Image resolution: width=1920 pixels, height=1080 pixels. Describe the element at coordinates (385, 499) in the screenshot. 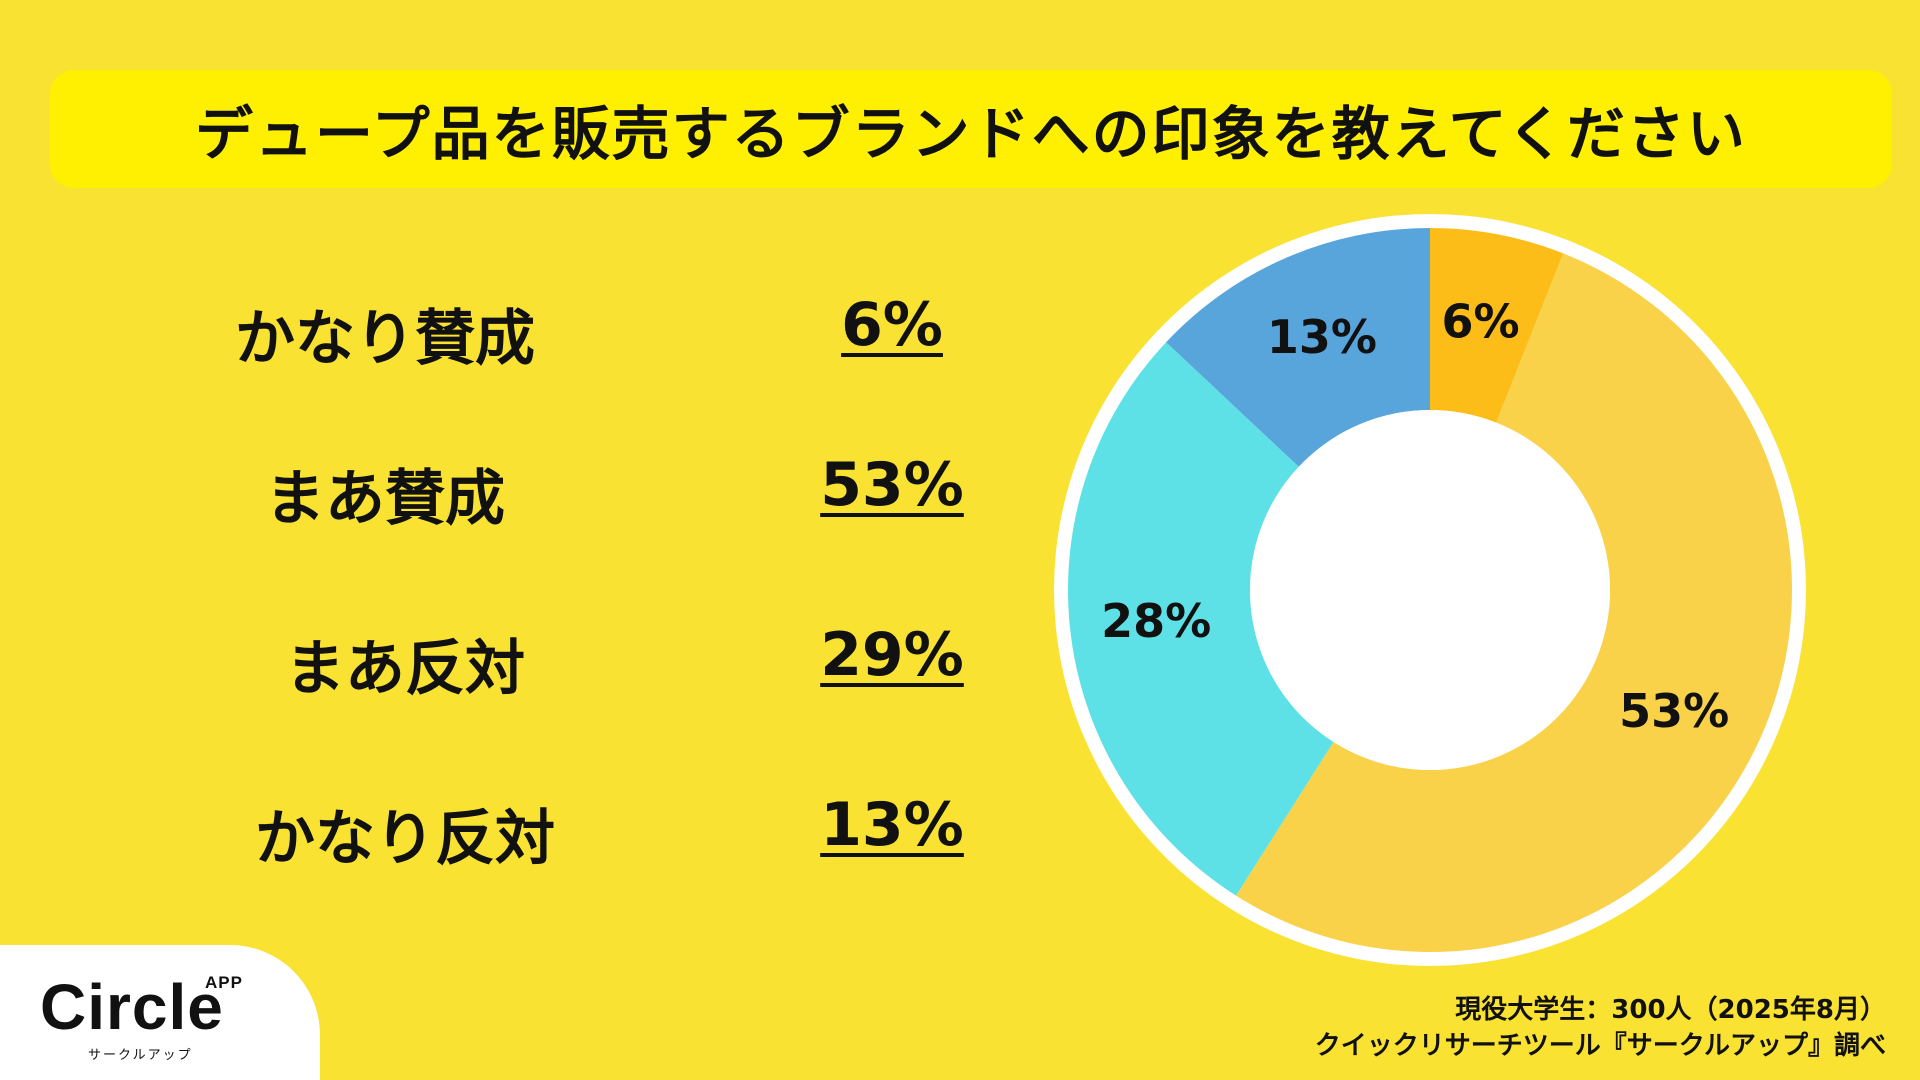

I see `legend-label-maa-sansei: まあ賛成` at that location.